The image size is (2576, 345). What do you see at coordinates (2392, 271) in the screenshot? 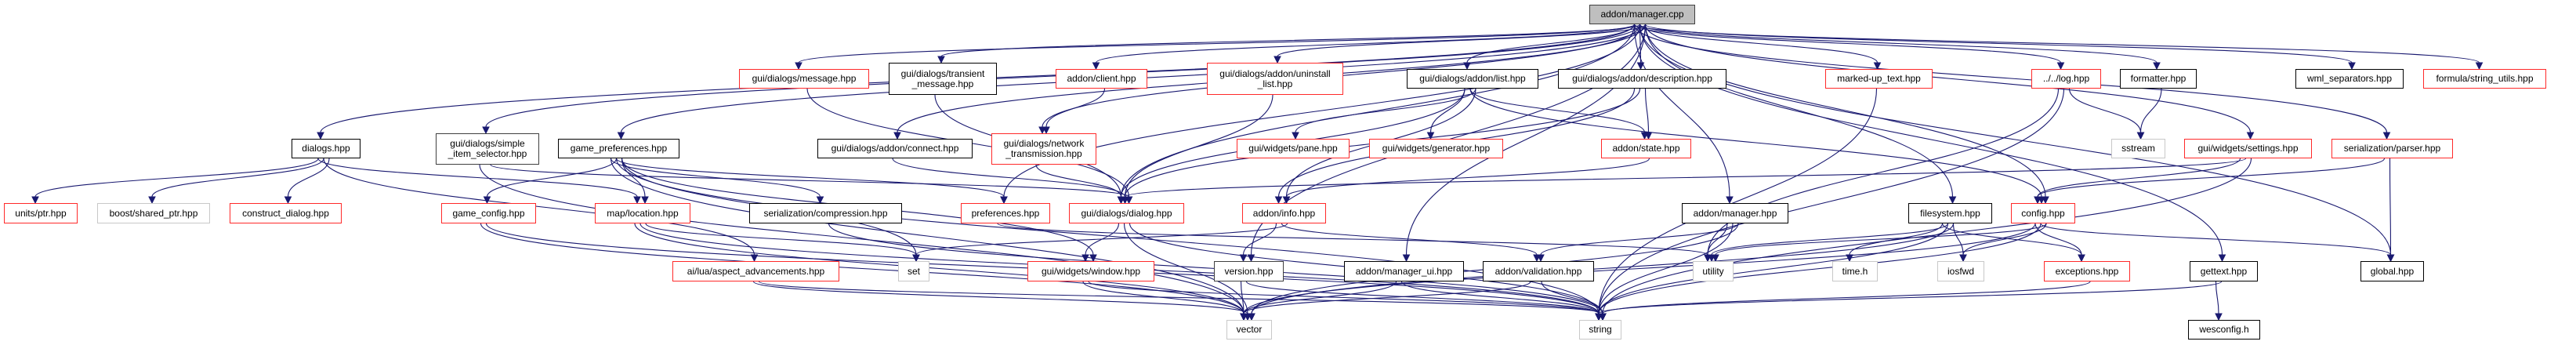
I see `graph-node-global: global.hpp` at bounding box center [2392, 271].